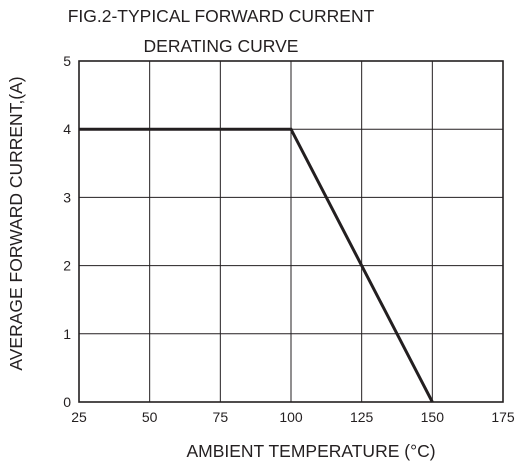 This screenshot has height=466, width=516. Describe the element at coordinates (79, 417) in the screenshot. I see `x-tick-label-25: 25` at that location.